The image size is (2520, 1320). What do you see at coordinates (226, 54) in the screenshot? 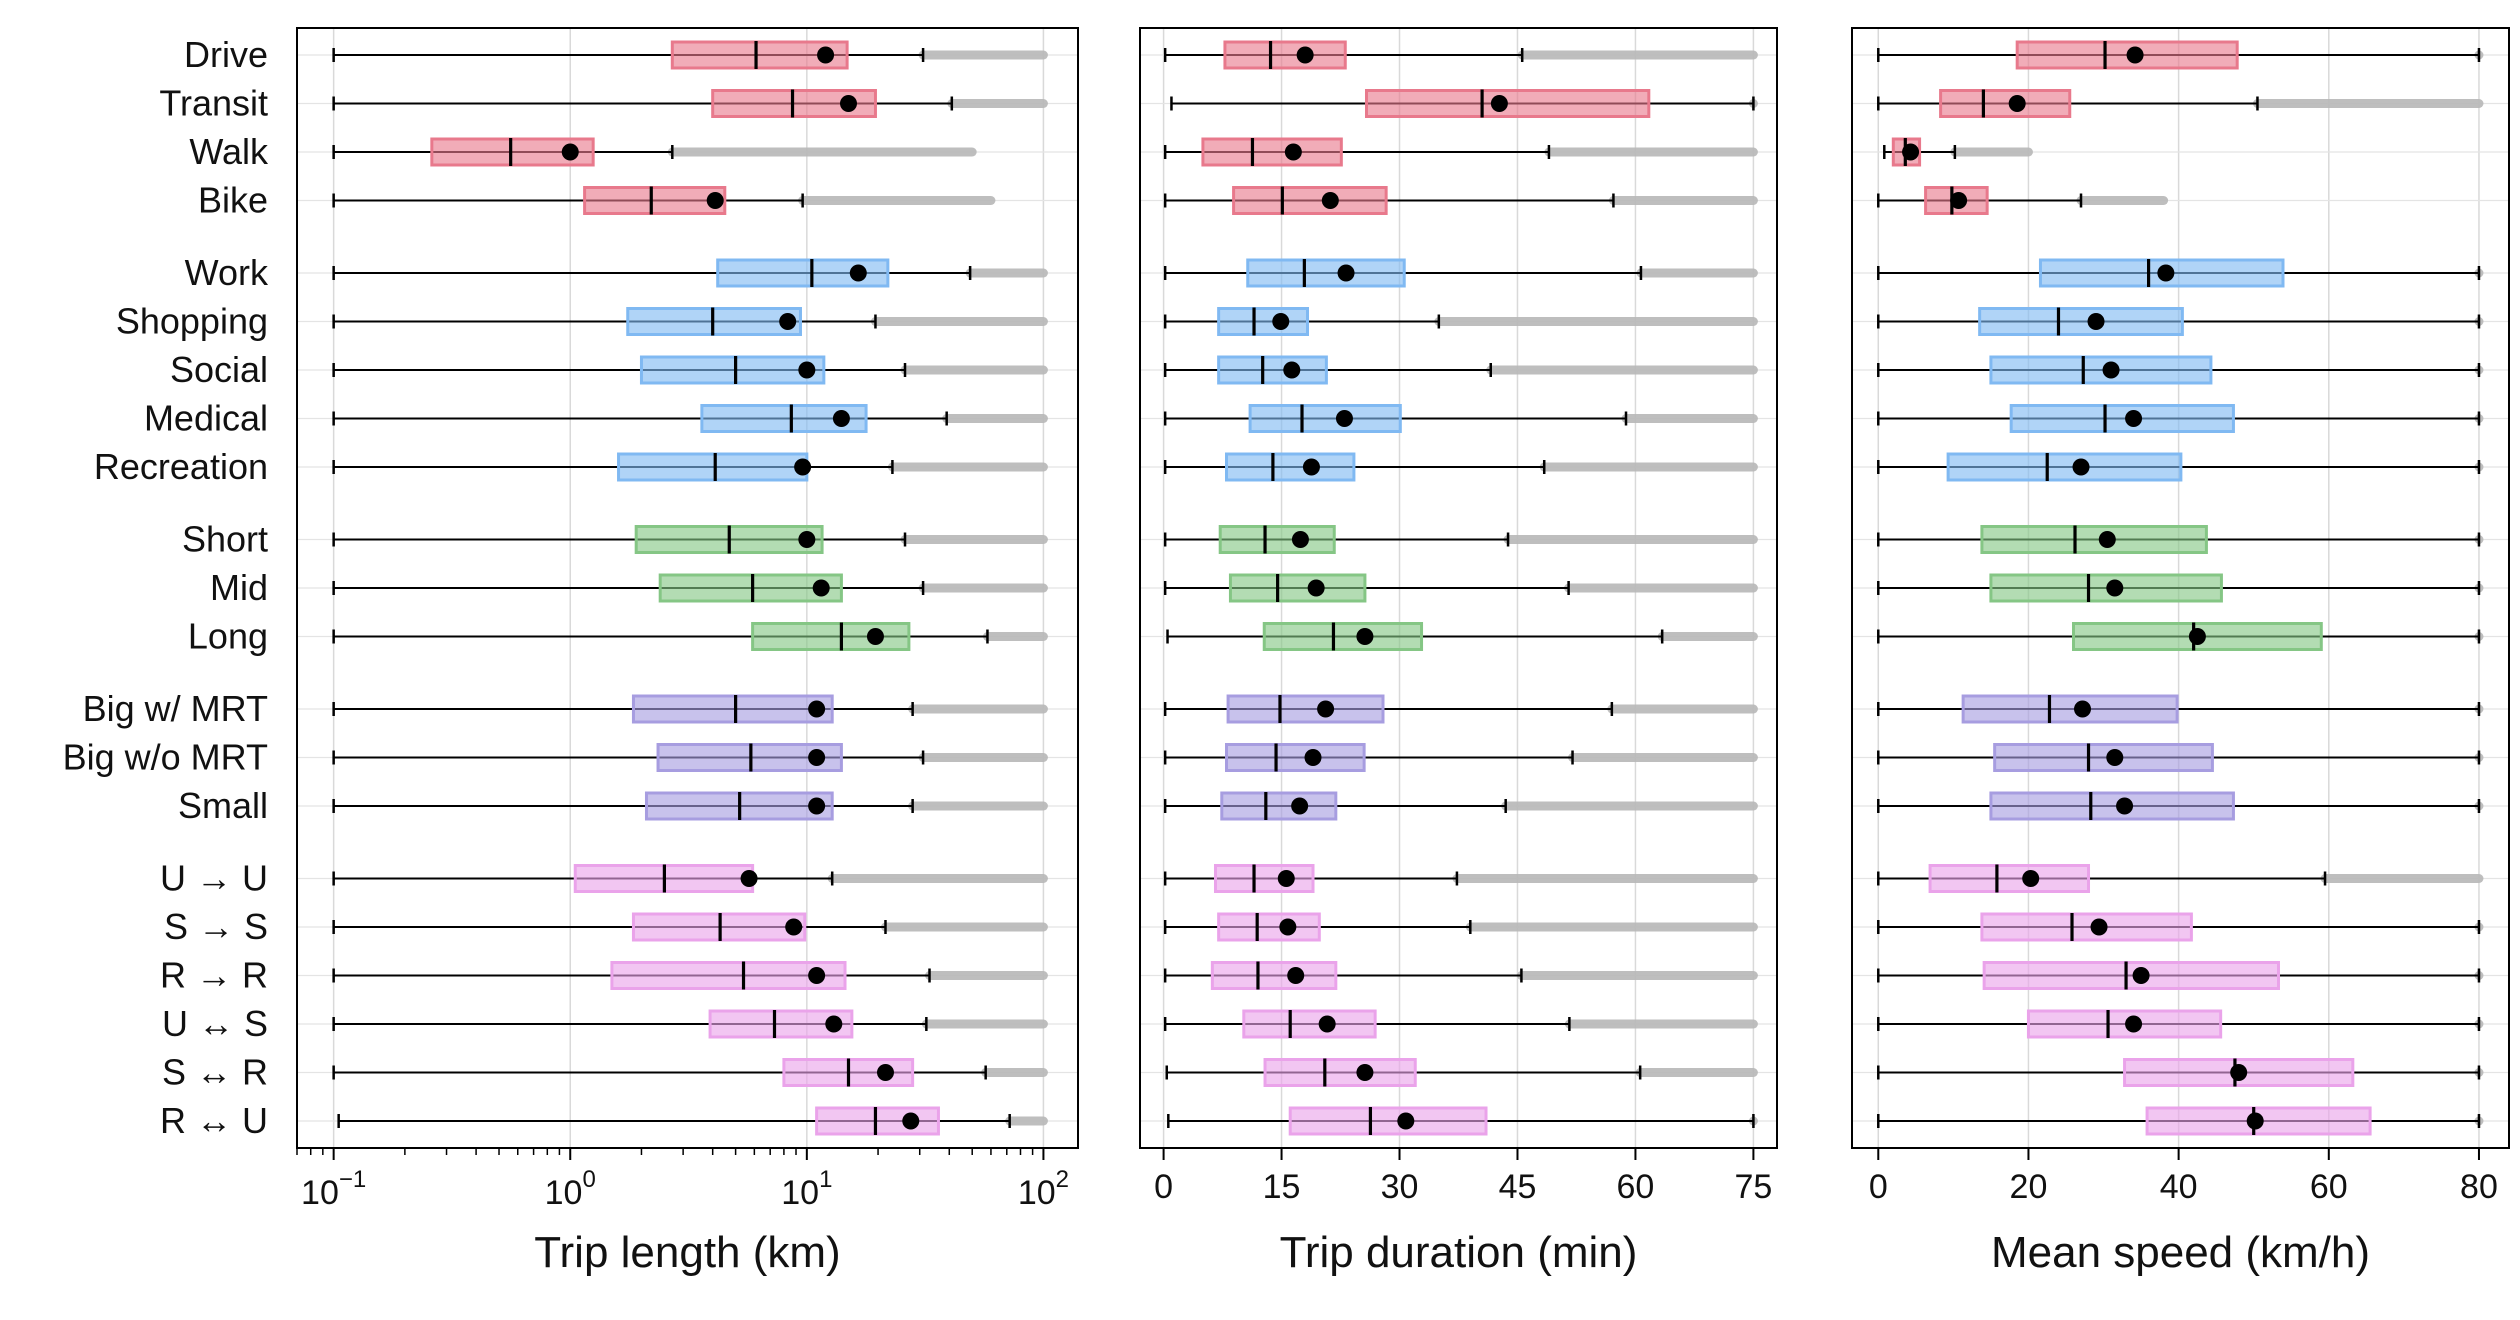
I see `category-label-drive: Drive` at bounding box center [226, 54].